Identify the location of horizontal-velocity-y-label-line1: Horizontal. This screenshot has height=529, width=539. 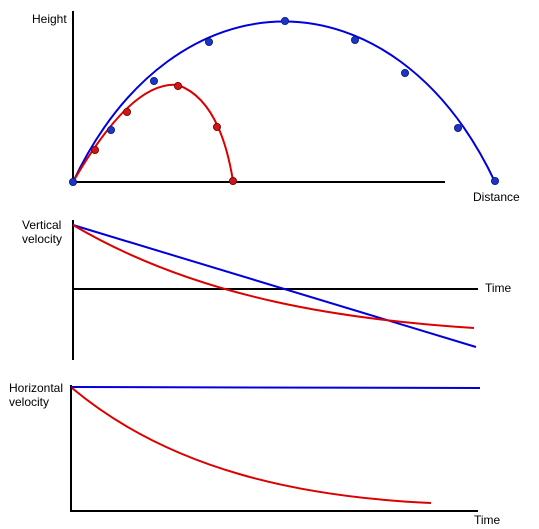
(36, 388).